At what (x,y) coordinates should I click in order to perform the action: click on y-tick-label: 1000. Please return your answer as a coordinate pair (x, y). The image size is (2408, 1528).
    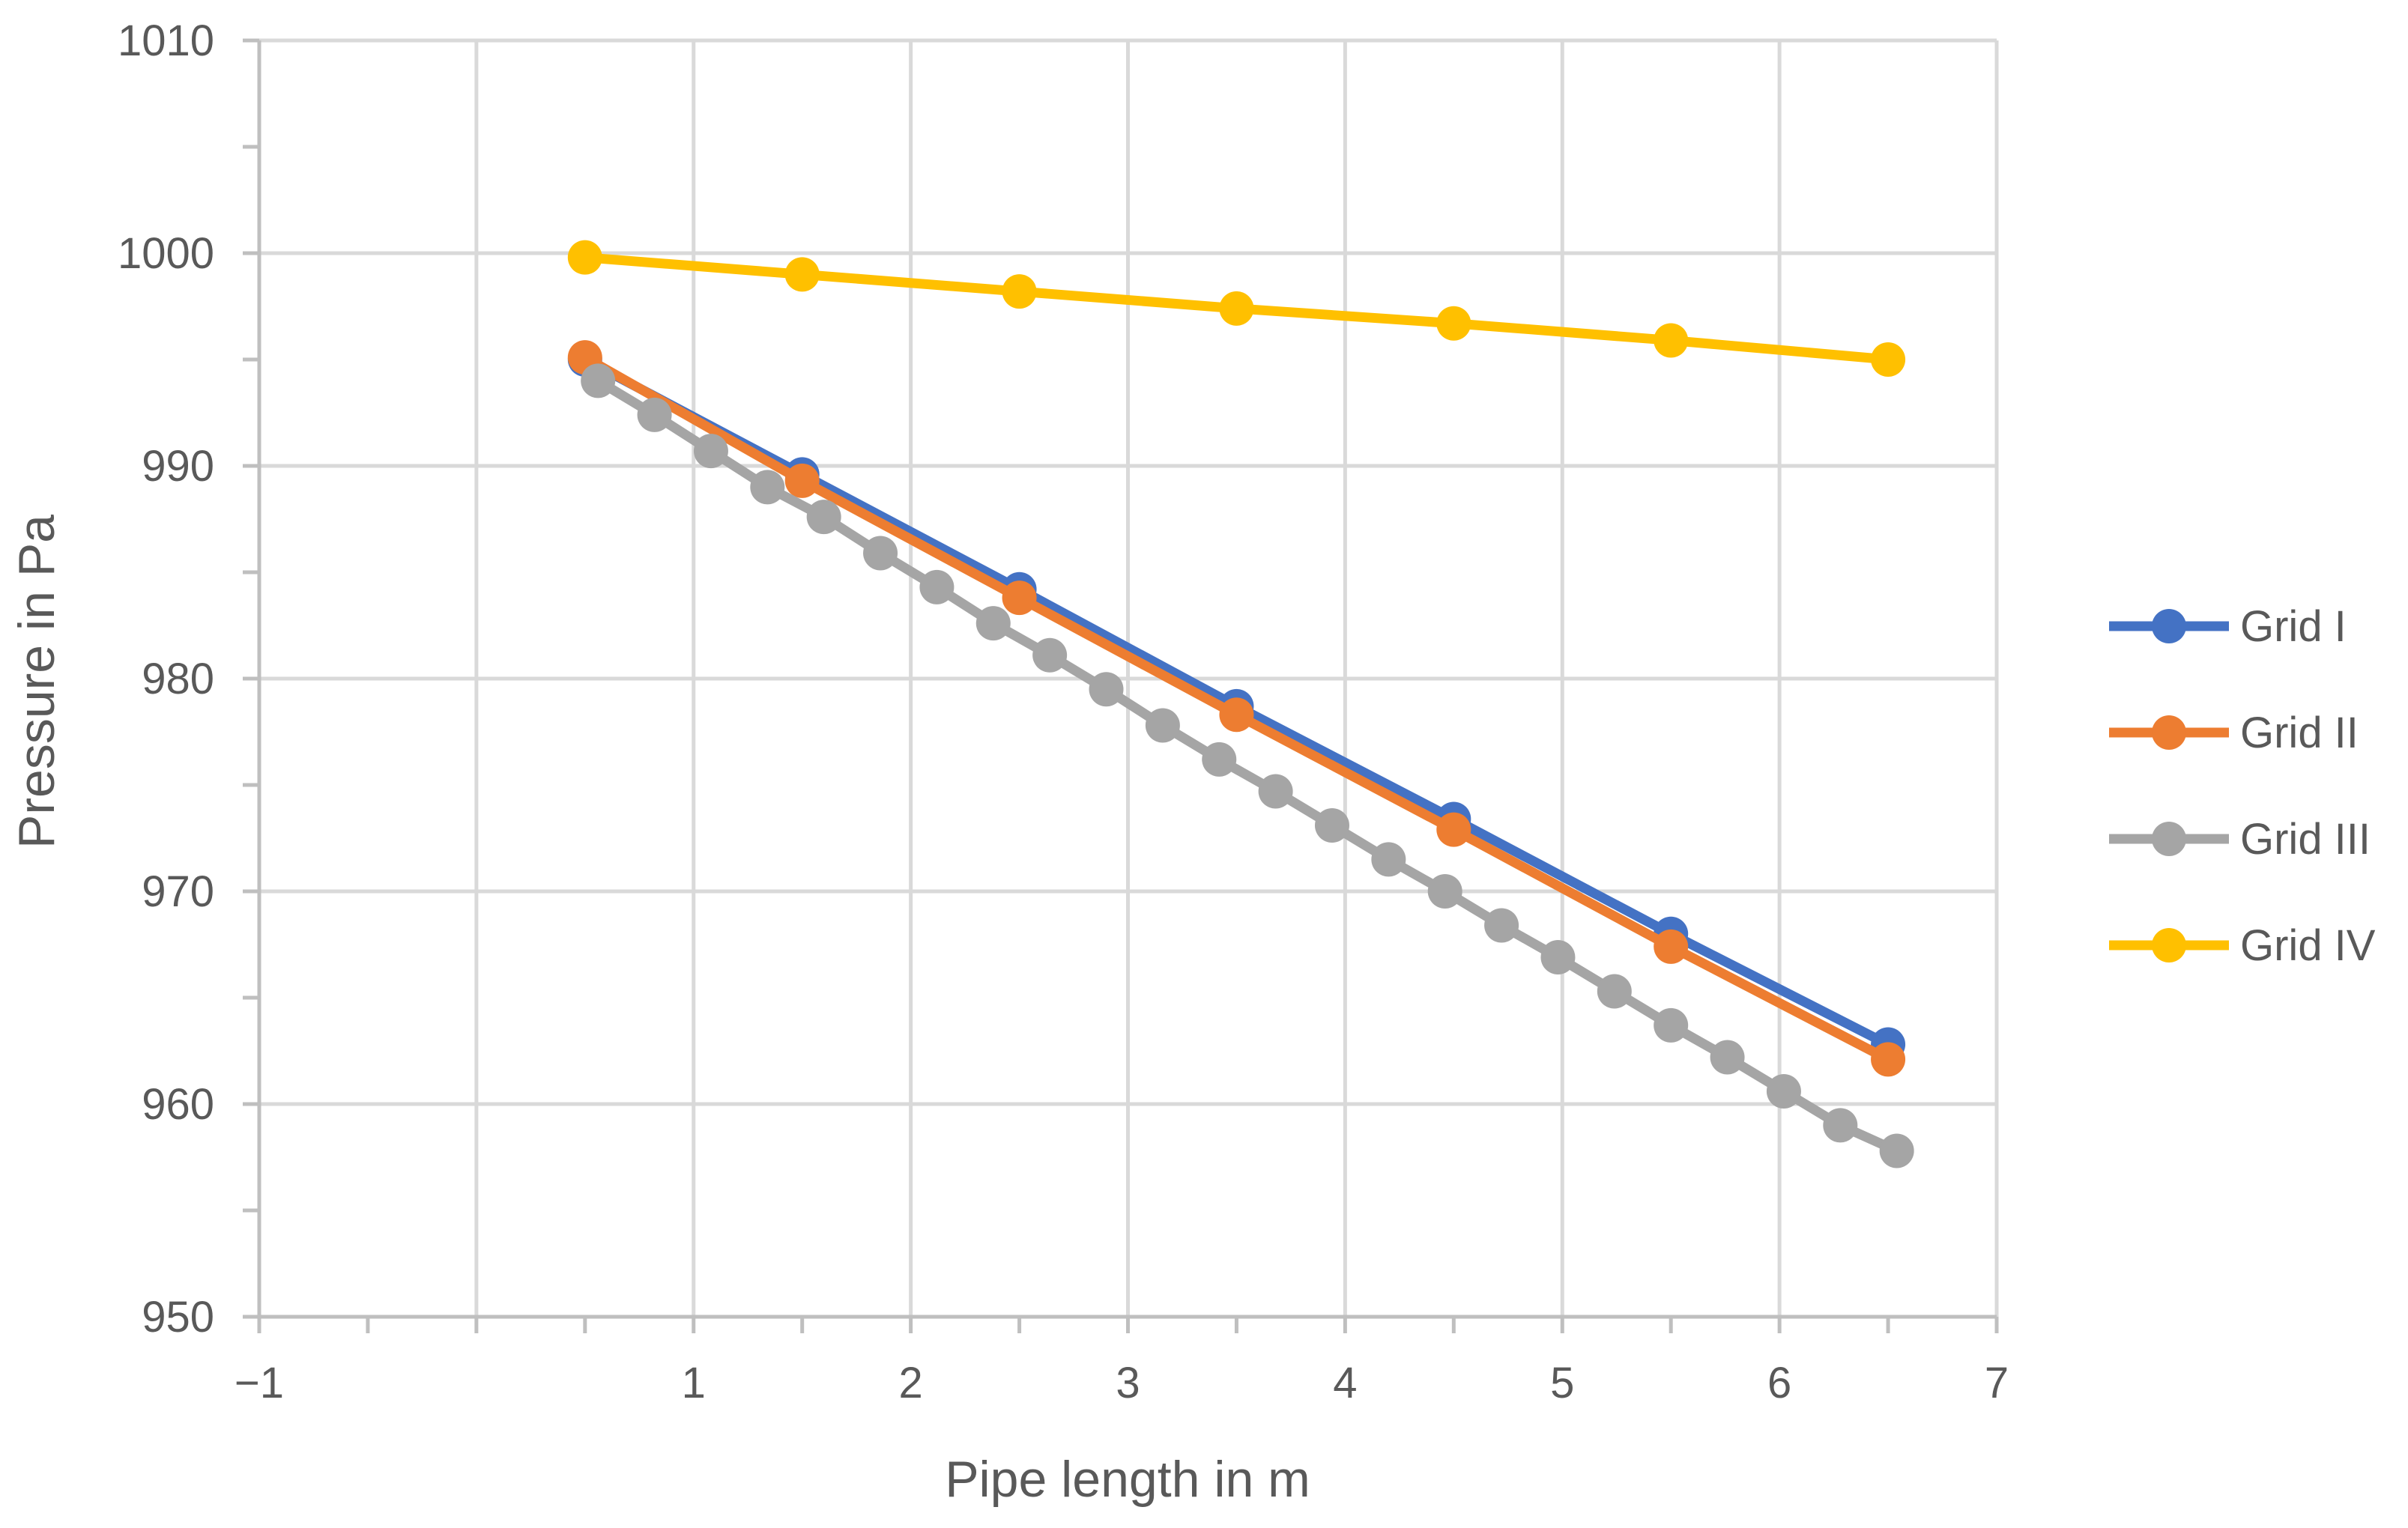
    Looking at the image, I should click on (166, 253).